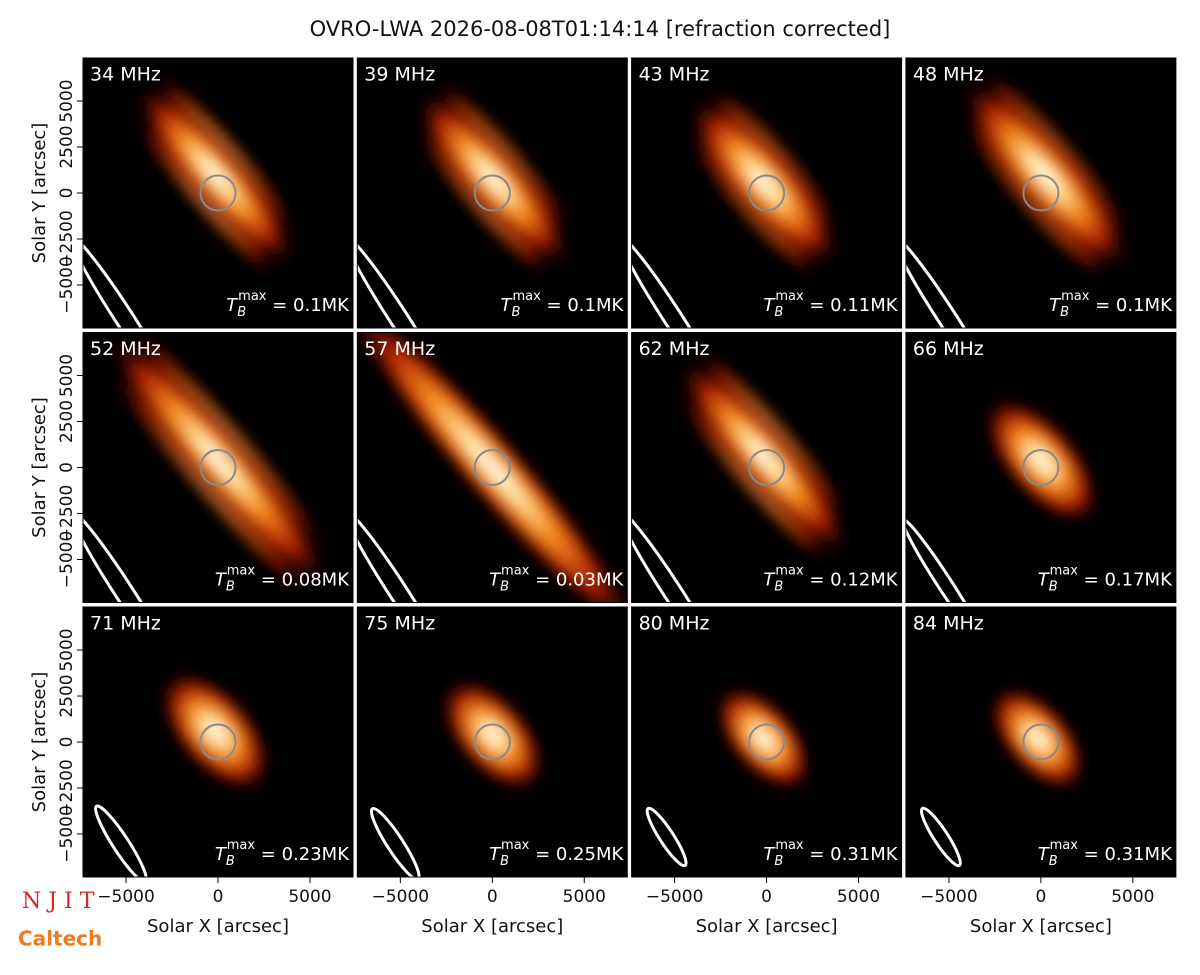  Describe the element at coordinates (830, 304) in the screenshot. I see `tb-label: TBmax = 0.11MK` at that location.